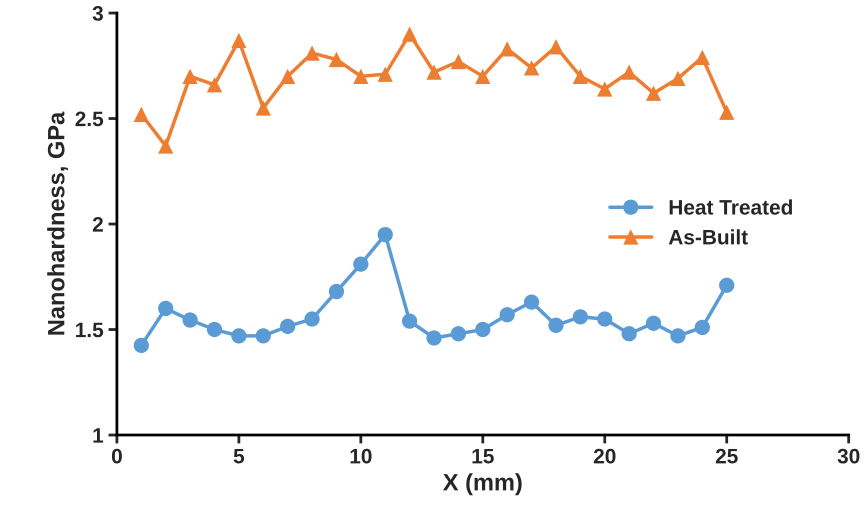 The image size is (866, 521). I want to click on x-tick-label: 15, so click(483, 456).